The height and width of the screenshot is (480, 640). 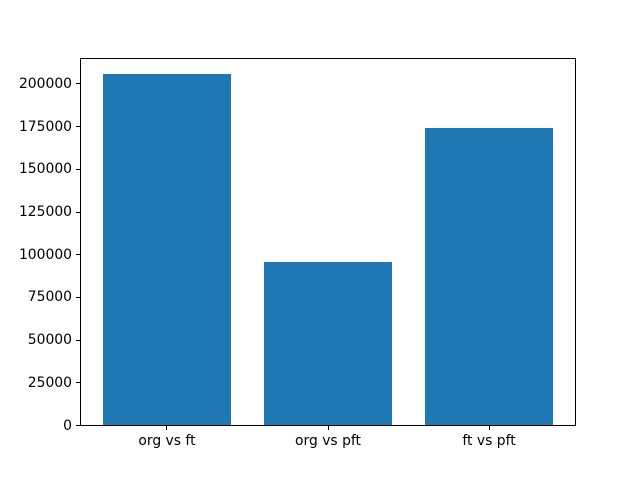 I want to click on y-tick-label: 25000, so click(x=49, y=382).